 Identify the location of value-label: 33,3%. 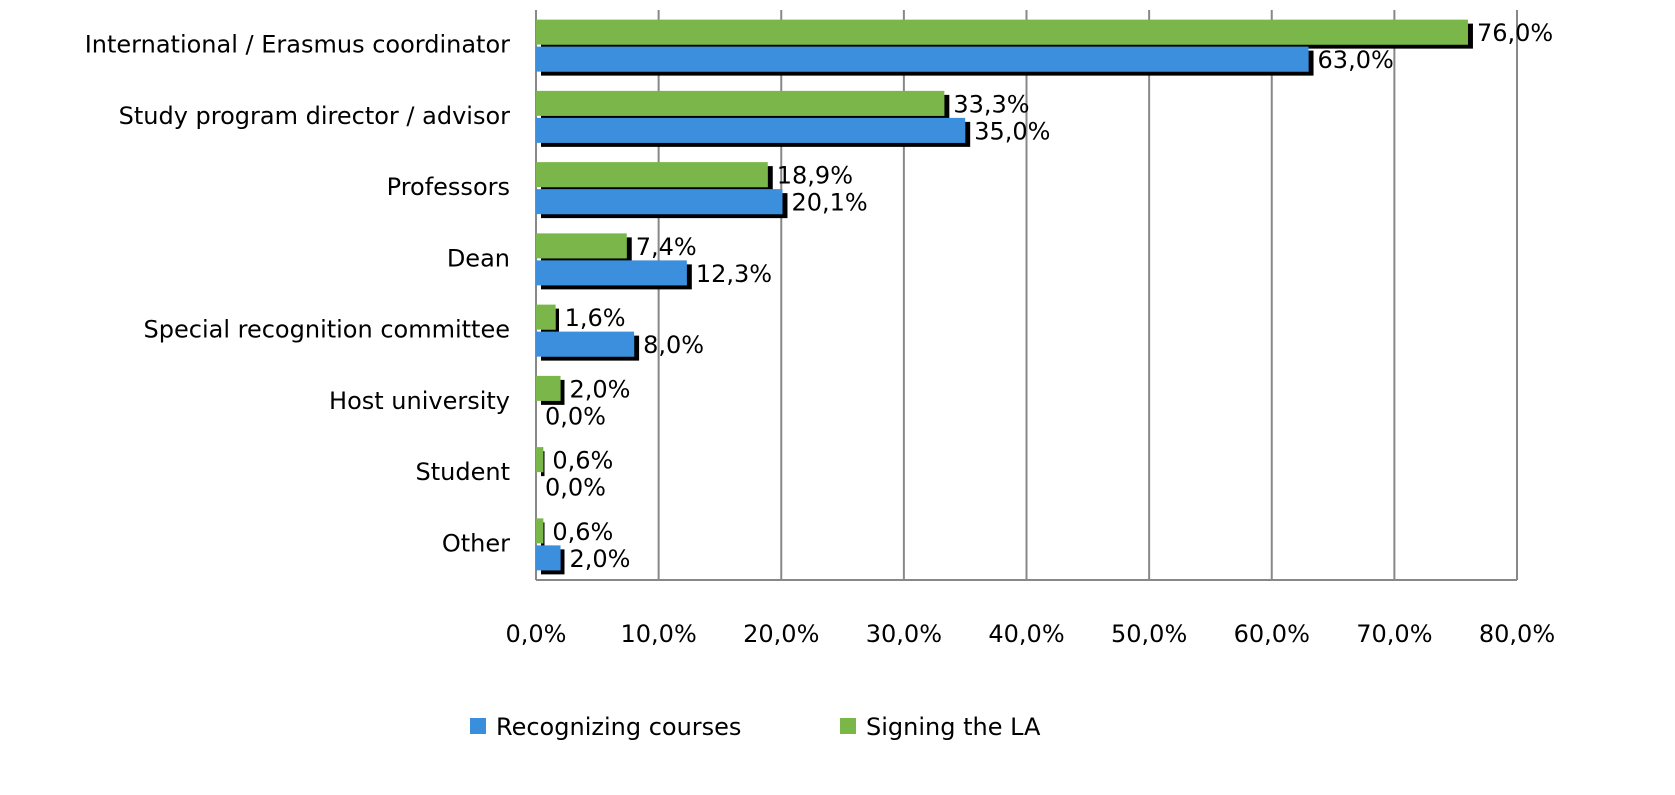
(991, 104).